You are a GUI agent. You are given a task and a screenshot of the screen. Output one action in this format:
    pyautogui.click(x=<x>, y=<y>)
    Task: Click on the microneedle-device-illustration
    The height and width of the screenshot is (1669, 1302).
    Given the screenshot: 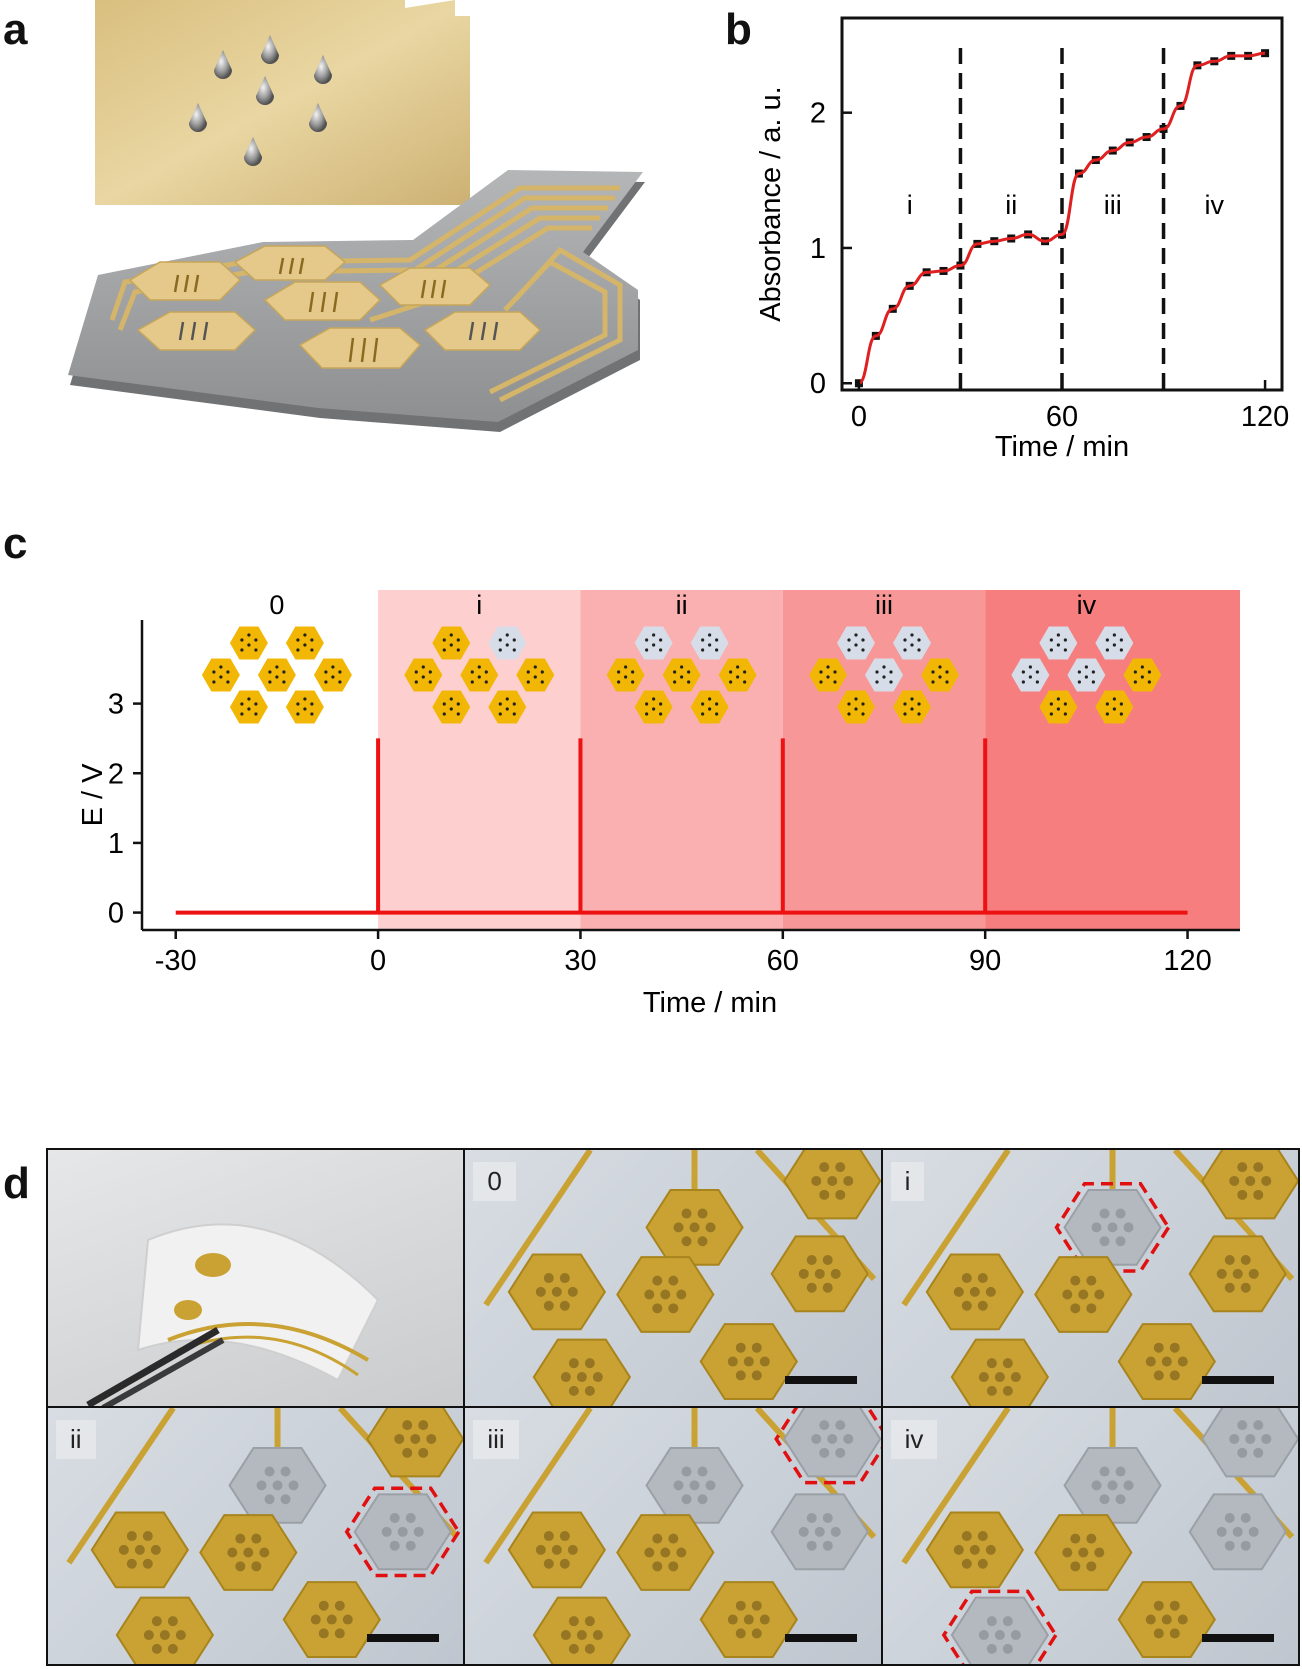 What is the action you would take?
    pyautogui.click(x=356, y=216)
    